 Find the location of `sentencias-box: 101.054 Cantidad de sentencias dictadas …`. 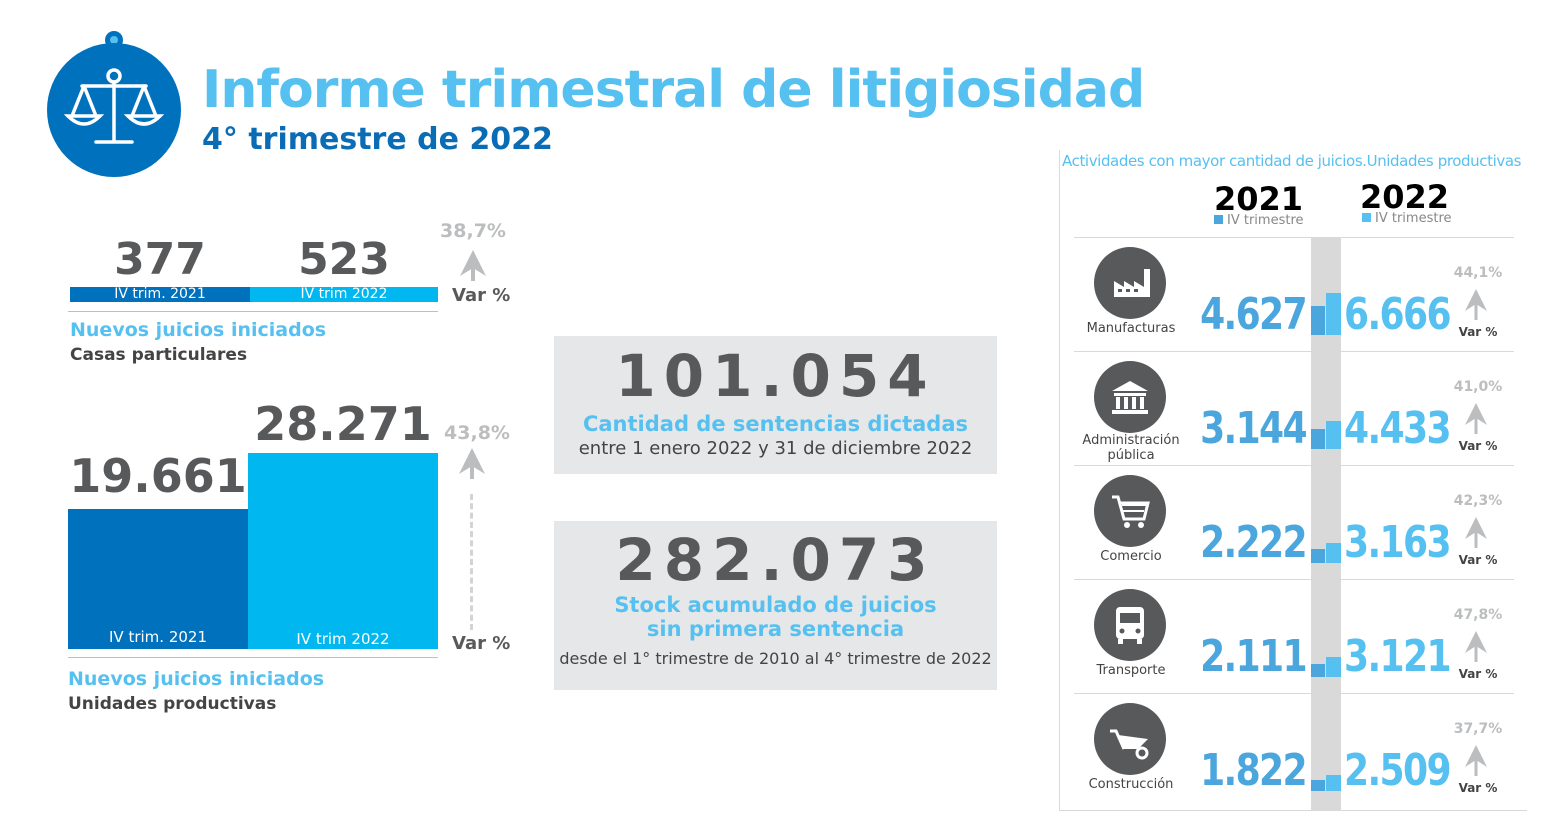

sentencias-box: 101.054 Cantidad de sentencias dictadas … is located at coordinates (775, 405).